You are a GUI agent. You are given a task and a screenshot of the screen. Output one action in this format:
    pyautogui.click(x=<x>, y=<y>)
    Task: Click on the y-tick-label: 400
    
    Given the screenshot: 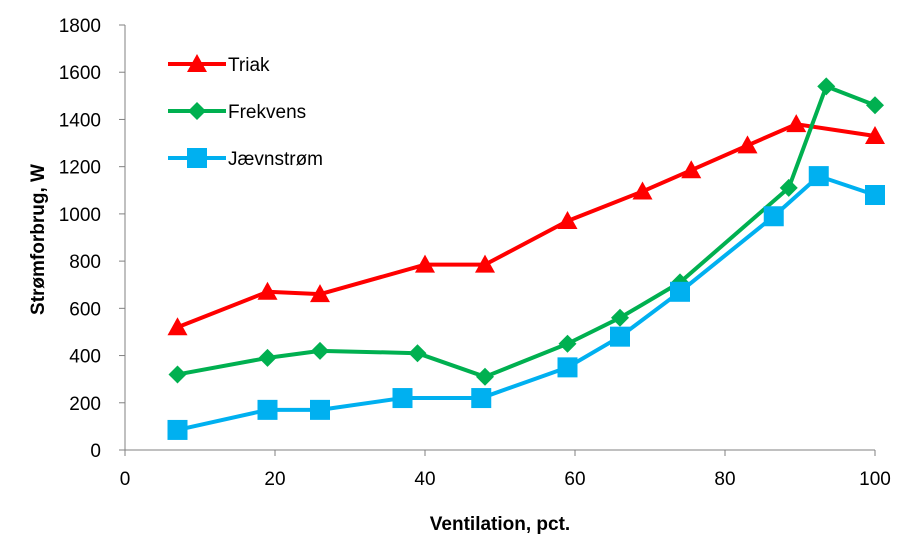 What is the action you would take?
    pyautogui.click(x=85, y=357)
    